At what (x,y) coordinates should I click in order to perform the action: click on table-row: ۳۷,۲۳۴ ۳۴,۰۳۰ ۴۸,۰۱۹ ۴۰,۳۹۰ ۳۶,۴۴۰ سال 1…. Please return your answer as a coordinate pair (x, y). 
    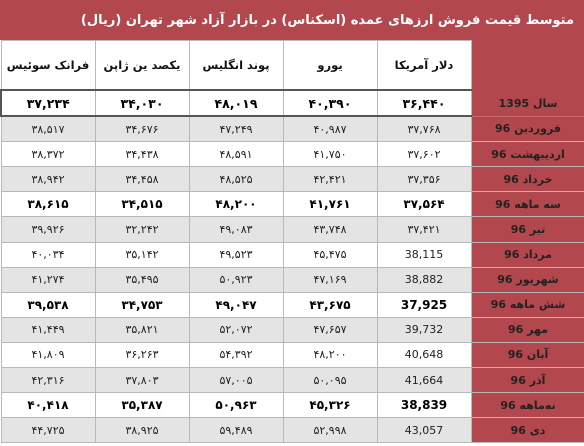
    Looking at the image, I should click on (292, 103).